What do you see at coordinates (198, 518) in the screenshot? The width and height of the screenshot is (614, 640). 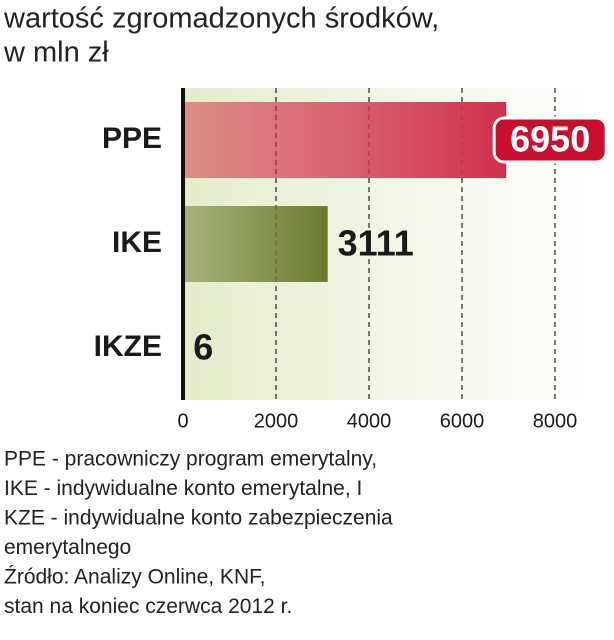 I see `footnote: KZE - indywidualne konto zabezpieczenia` at bounding box center [198, 518].